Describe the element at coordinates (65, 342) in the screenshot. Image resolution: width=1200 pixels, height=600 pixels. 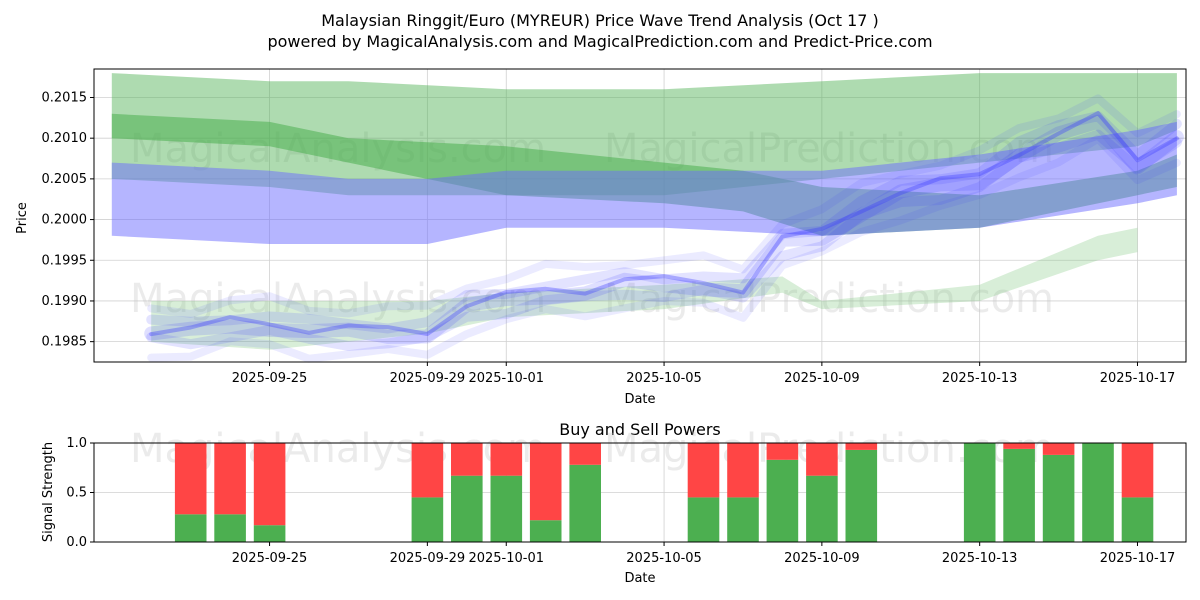
I see `y-tick-label: 0.1985` at that location.